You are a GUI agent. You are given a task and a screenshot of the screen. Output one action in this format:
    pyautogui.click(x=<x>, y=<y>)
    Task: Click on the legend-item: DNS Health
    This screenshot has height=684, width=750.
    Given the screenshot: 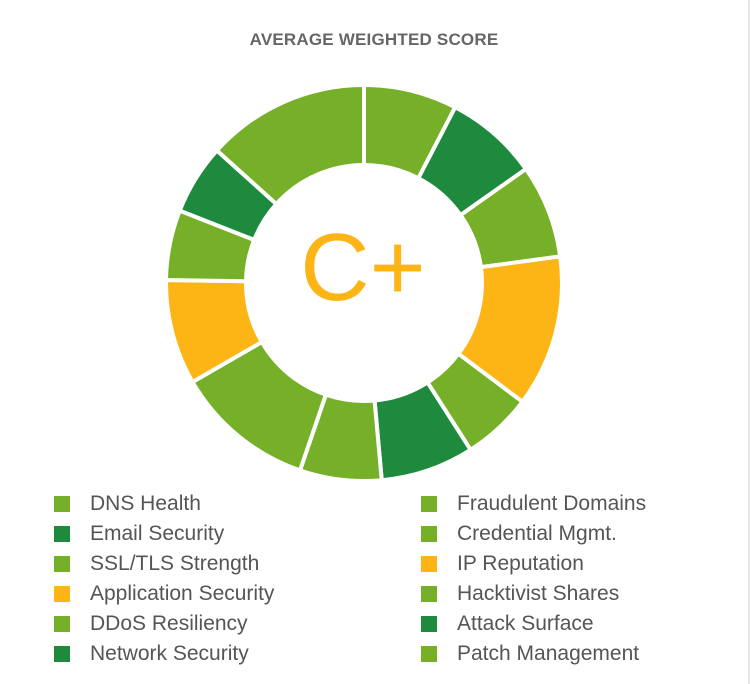 What is the action you would take?
    pyautogui.click(x=127, y=504)
    